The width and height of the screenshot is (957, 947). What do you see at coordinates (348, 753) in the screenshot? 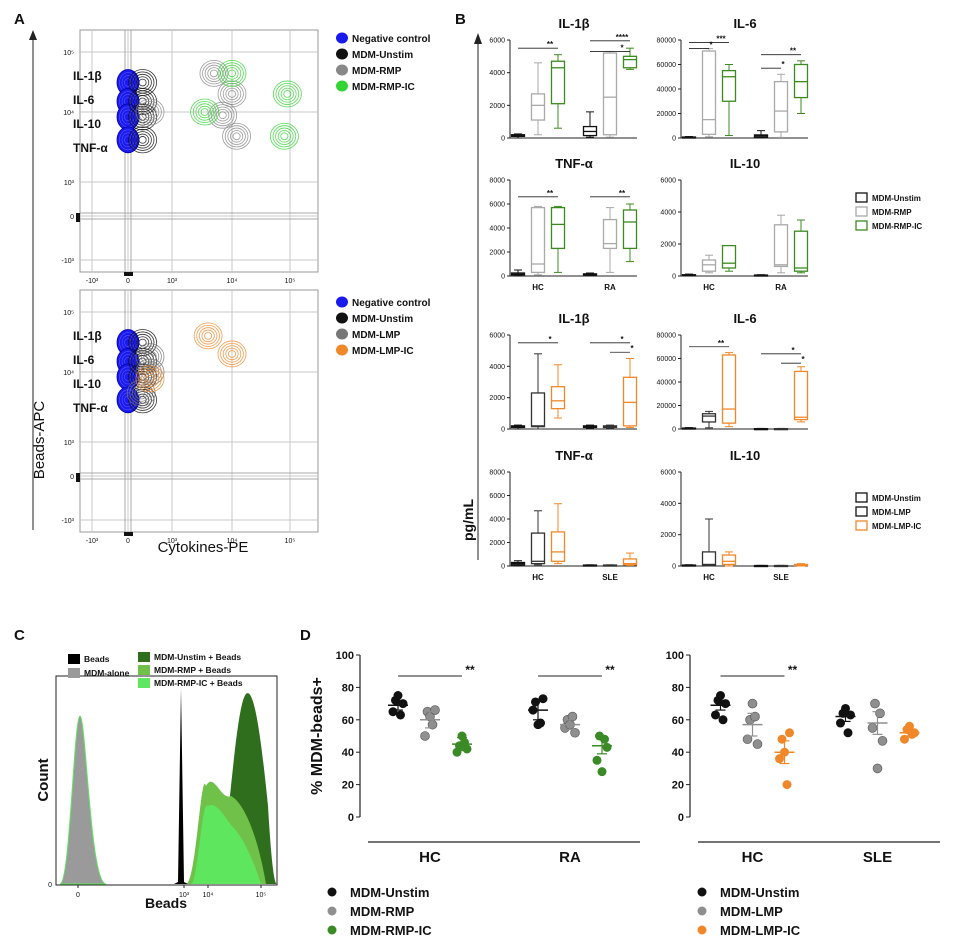
I see `y-tick-label: 40` at bounding box center [348, 753].